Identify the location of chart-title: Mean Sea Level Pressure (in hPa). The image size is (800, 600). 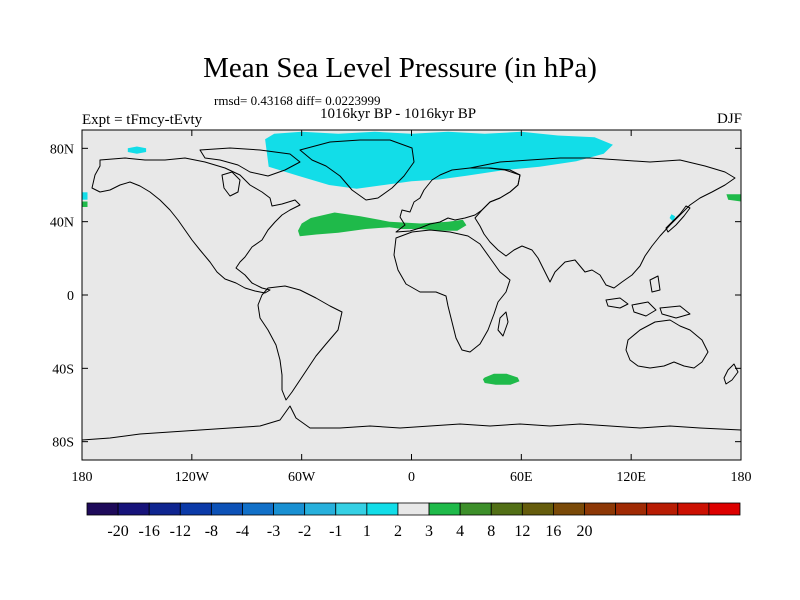
(400, 68).